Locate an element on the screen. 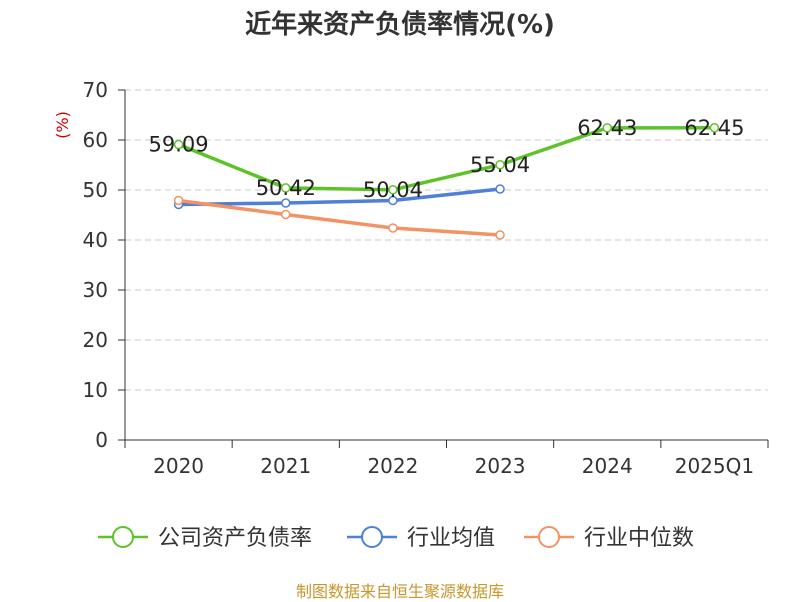 The image size is (800, 602). data-label: 59.09 is located at coordinates (179, 145).